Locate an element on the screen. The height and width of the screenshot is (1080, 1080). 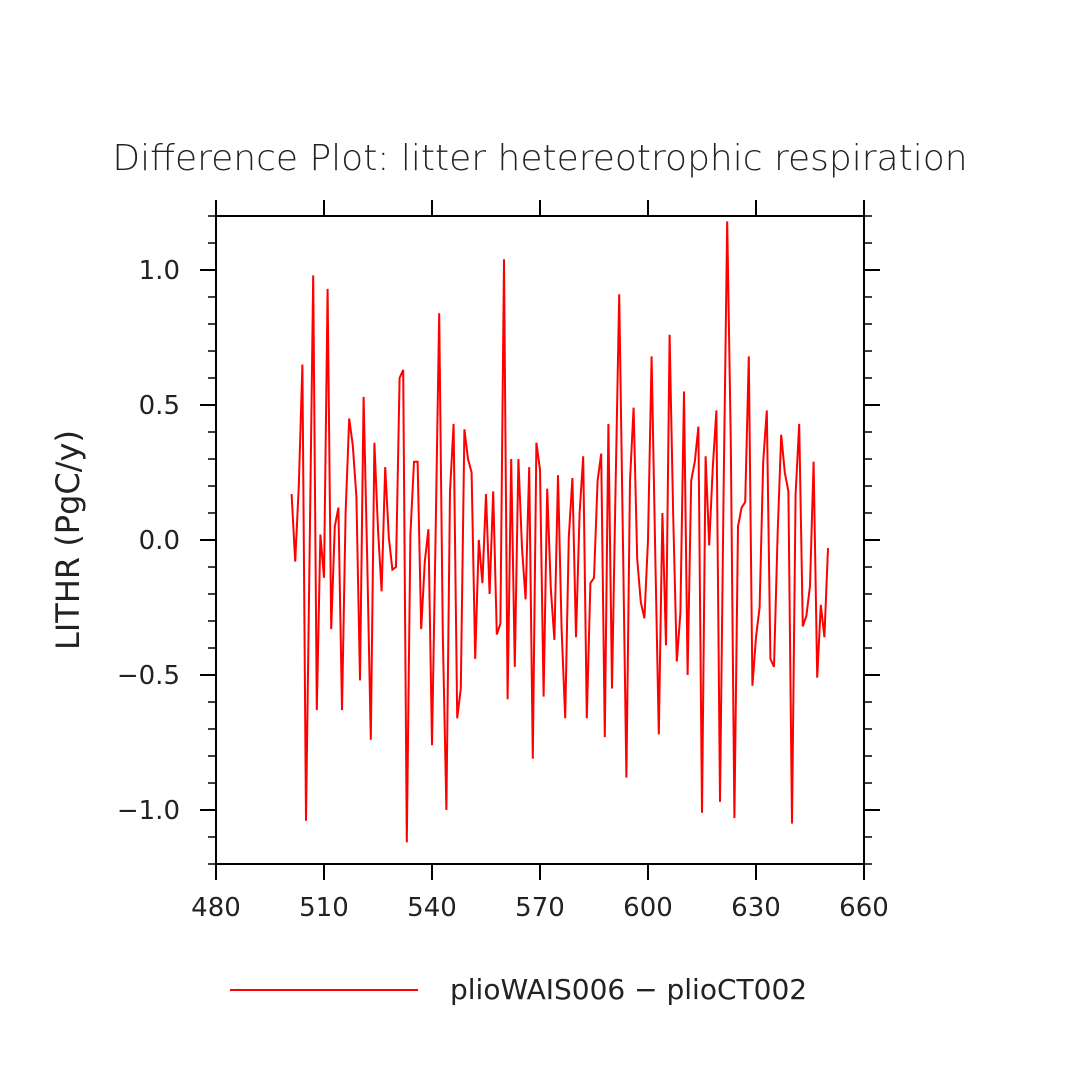
x-tick-label: 630 is located at coordinates (756, 908).